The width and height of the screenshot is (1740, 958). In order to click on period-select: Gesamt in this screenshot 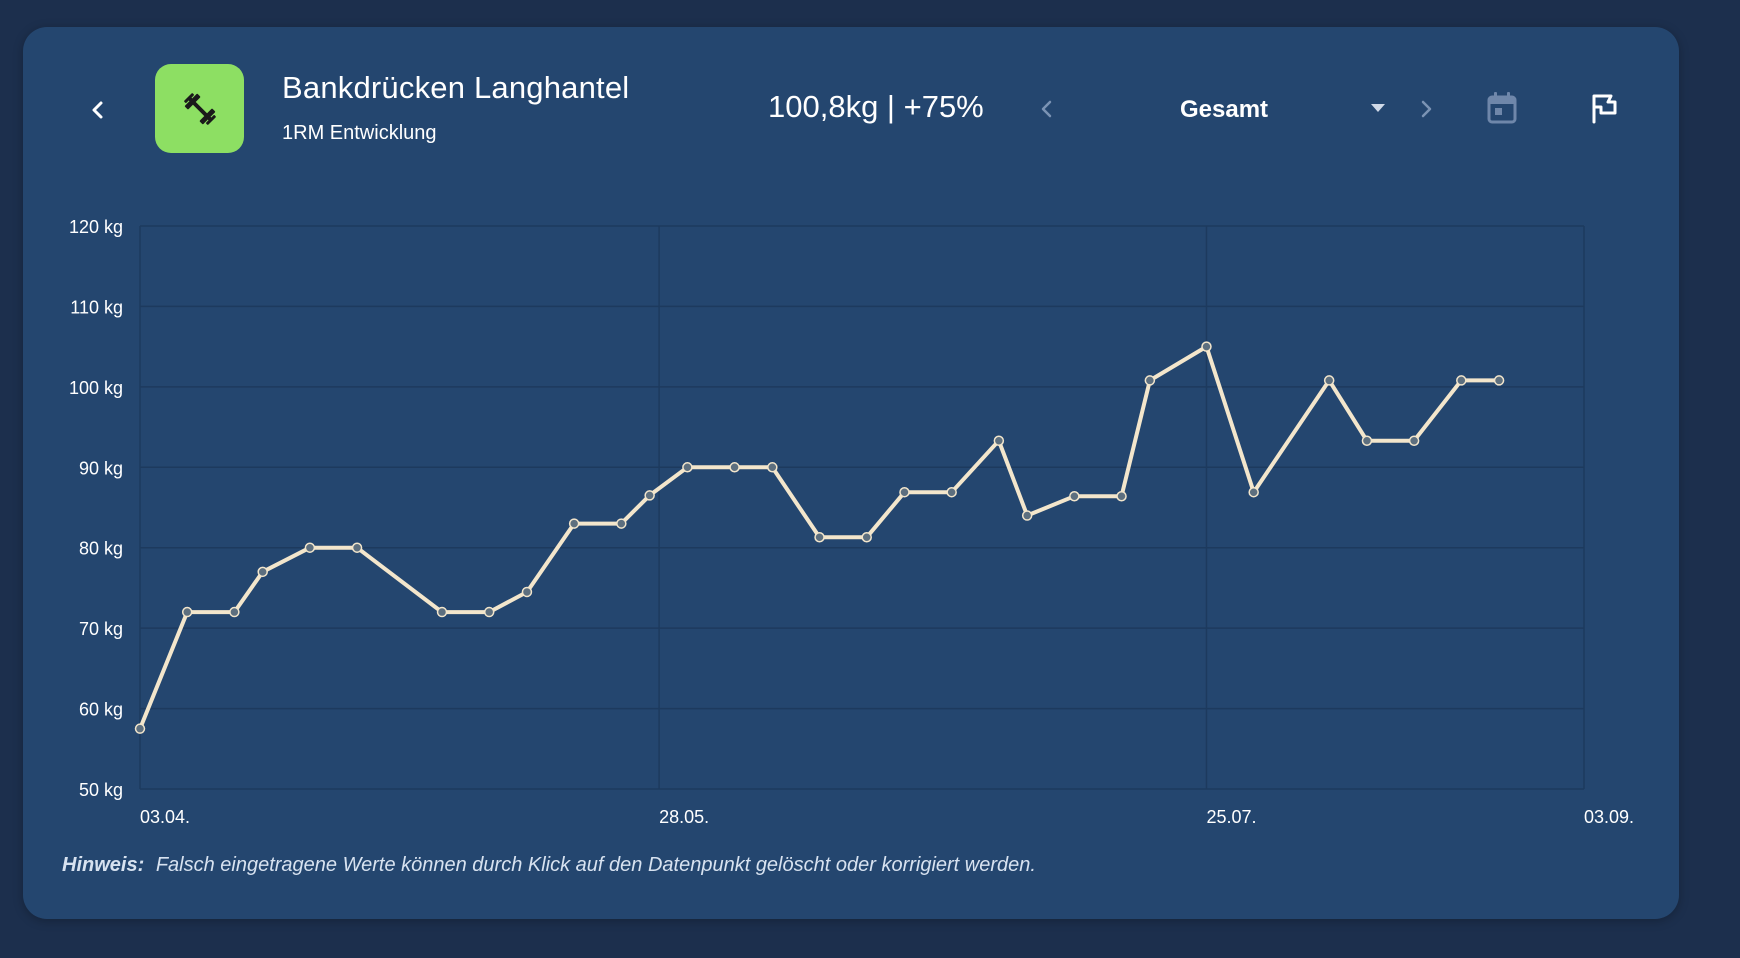, I will do `click(1272, 108)`.